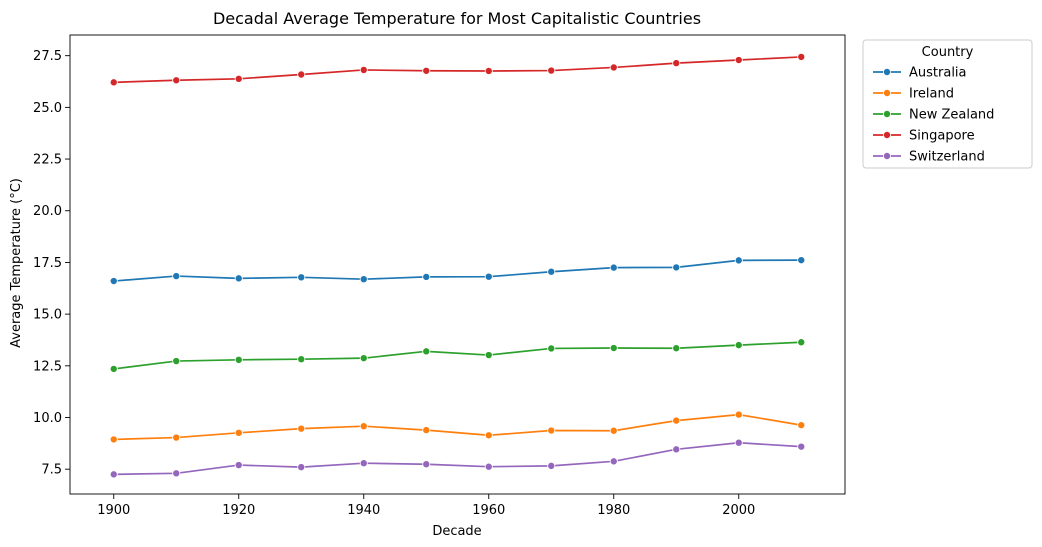  Describe the element at coordinates (47, 108) in the screenshot. I see `y-tick-label: 25.0` at that location.